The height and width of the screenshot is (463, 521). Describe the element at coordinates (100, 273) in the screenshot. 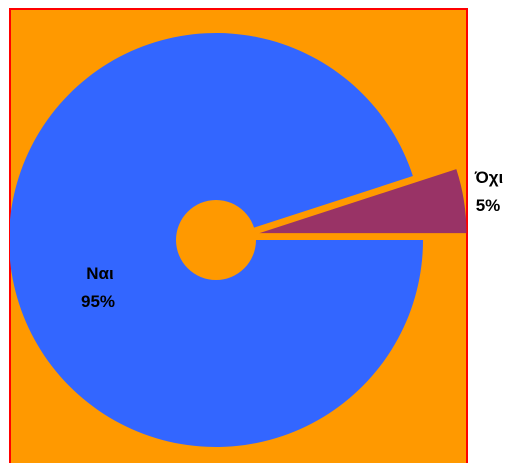

I see `slice-label-nai: Ναι` at that location.